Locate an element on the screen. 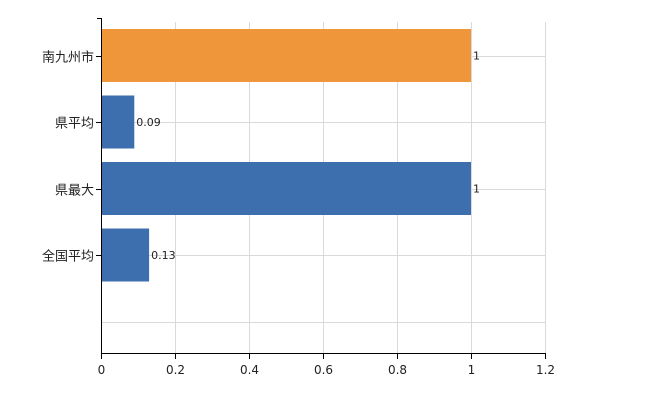 This screenshot has height=405, width=650. data-label-2: 0.09 is located at coordinates (148, 122).